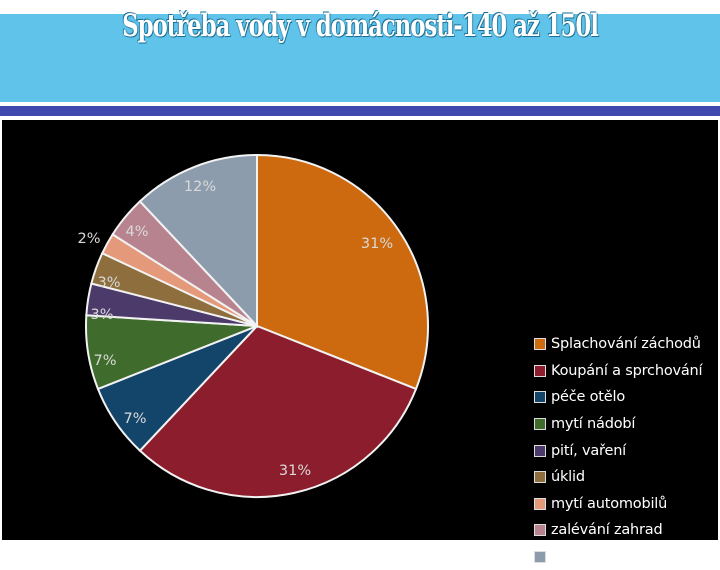 Image resolution: width=720 pixels, height=570 pixels. I want to click on legend-label: úklid, so click(568, 477).